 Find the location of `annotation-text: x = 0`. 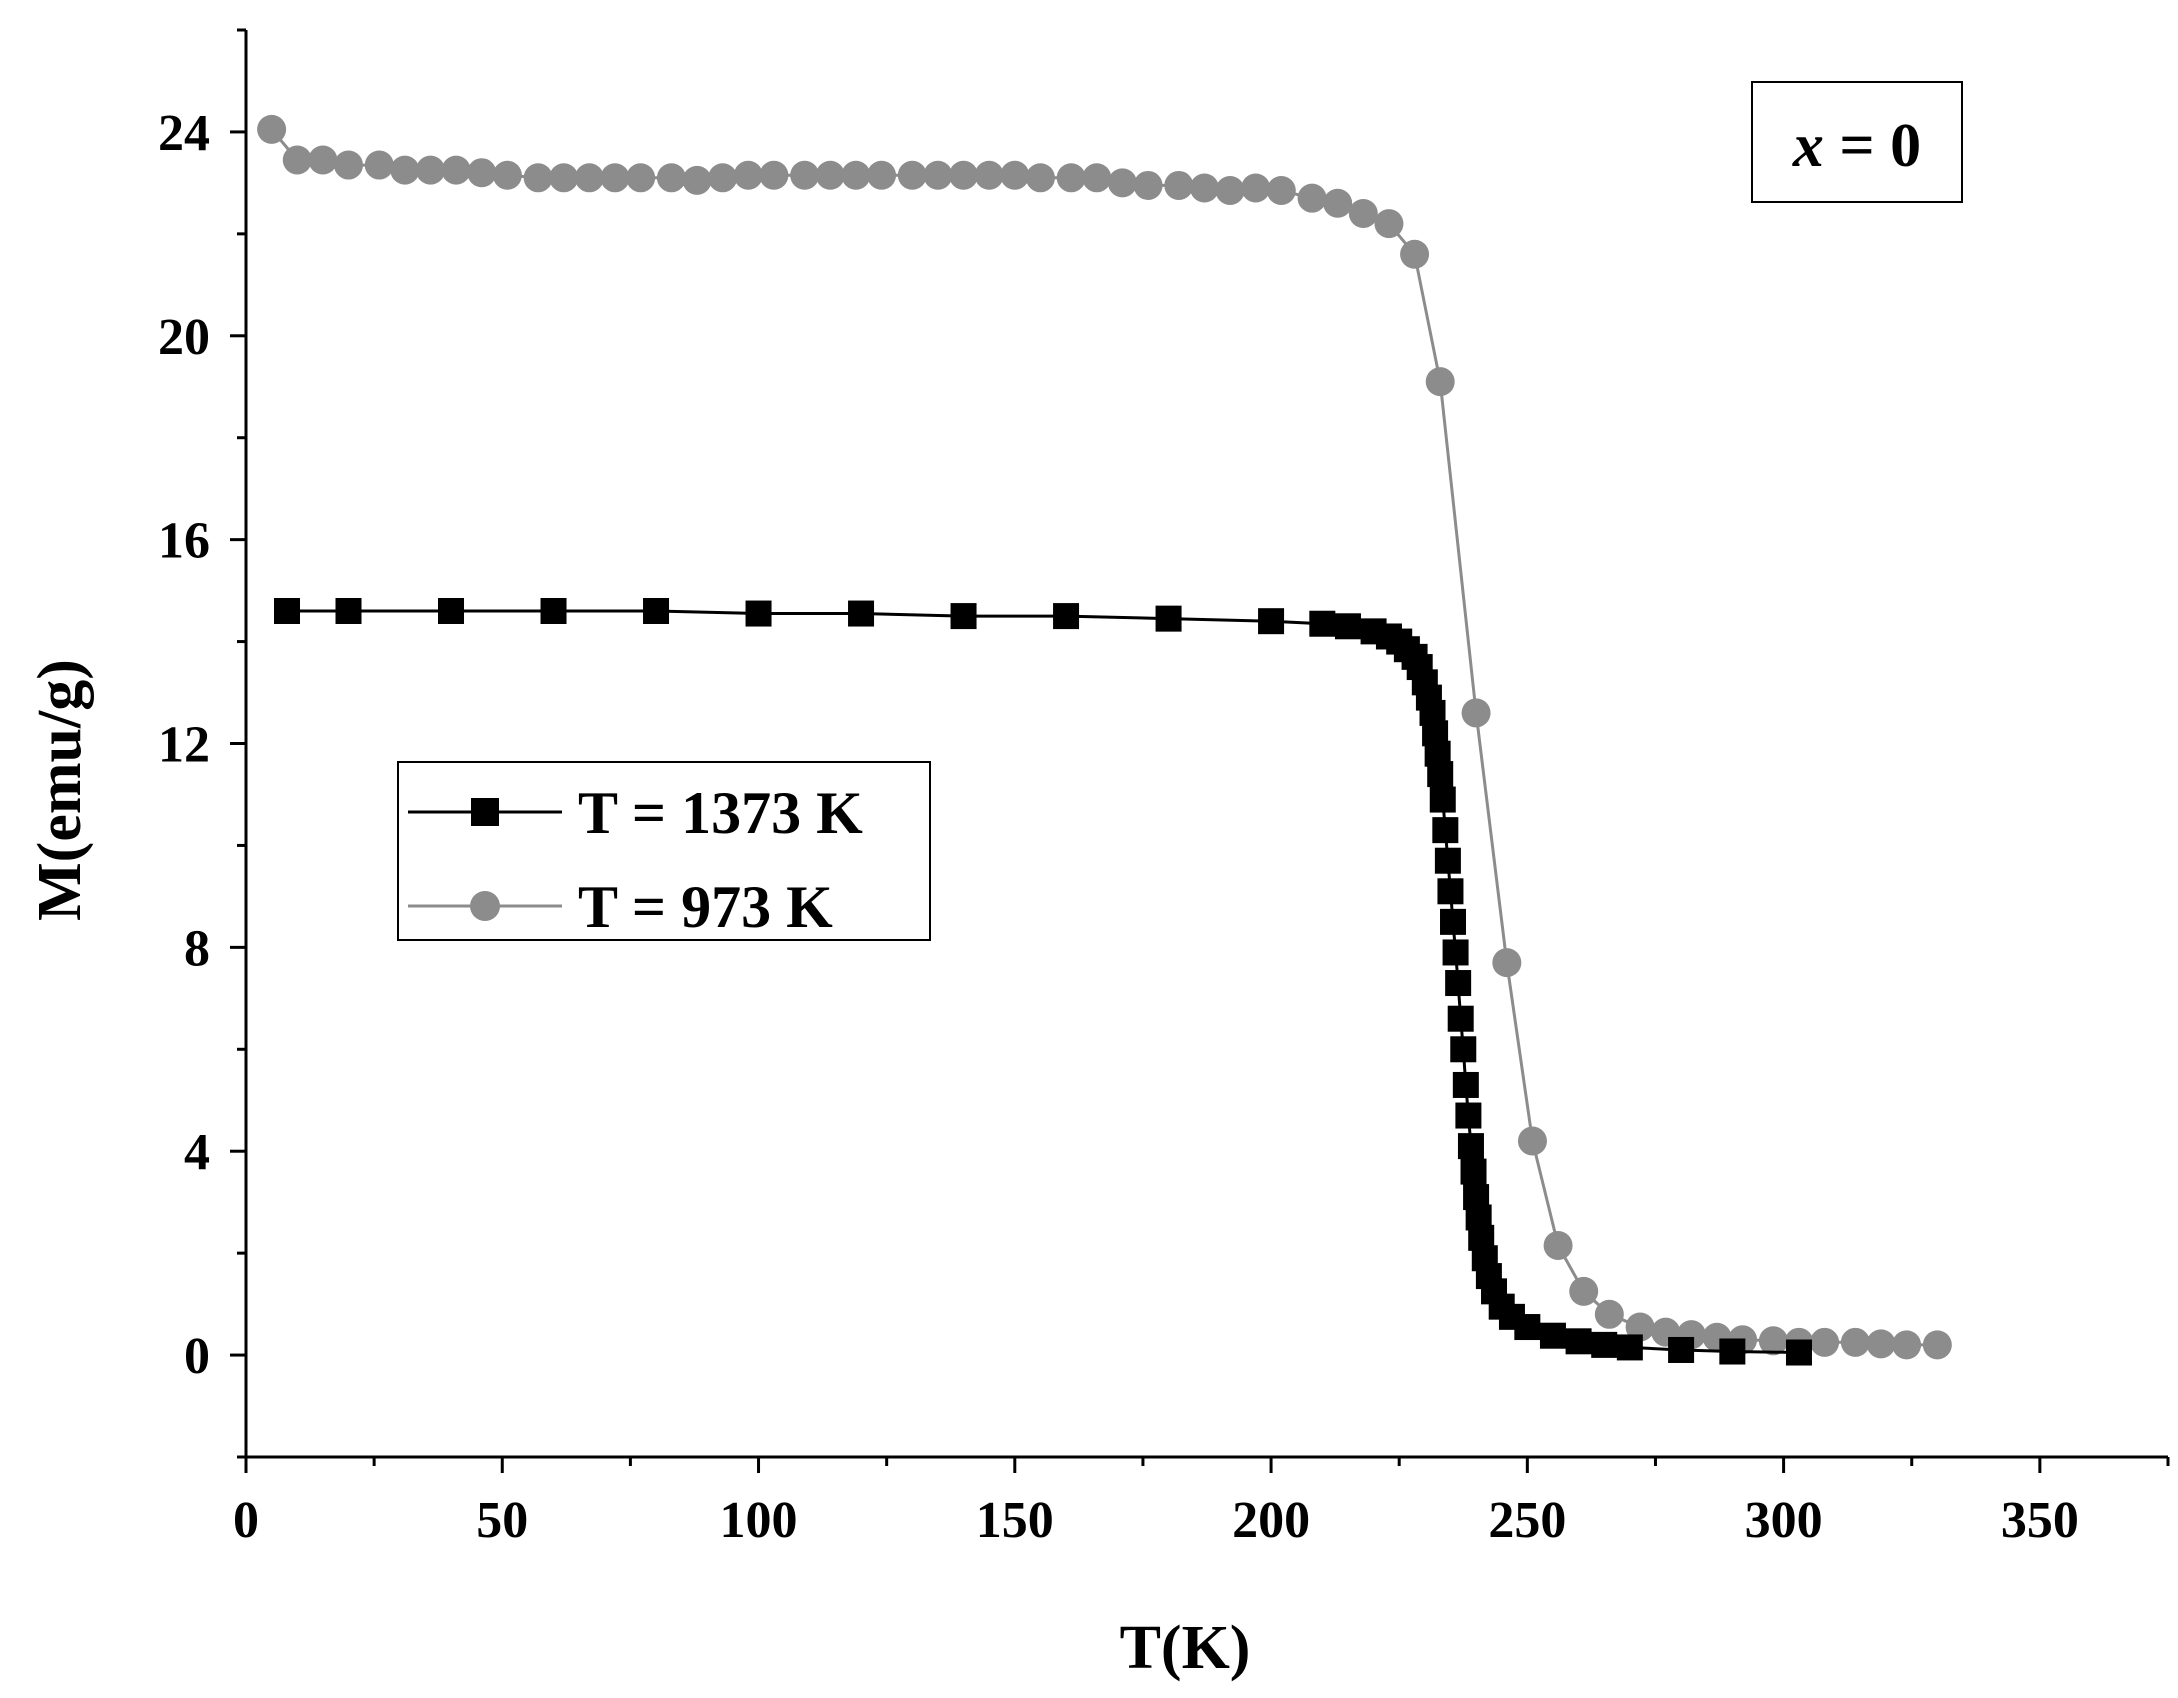

annotation-text: x = 0 is located at coordinates (1856, 146).